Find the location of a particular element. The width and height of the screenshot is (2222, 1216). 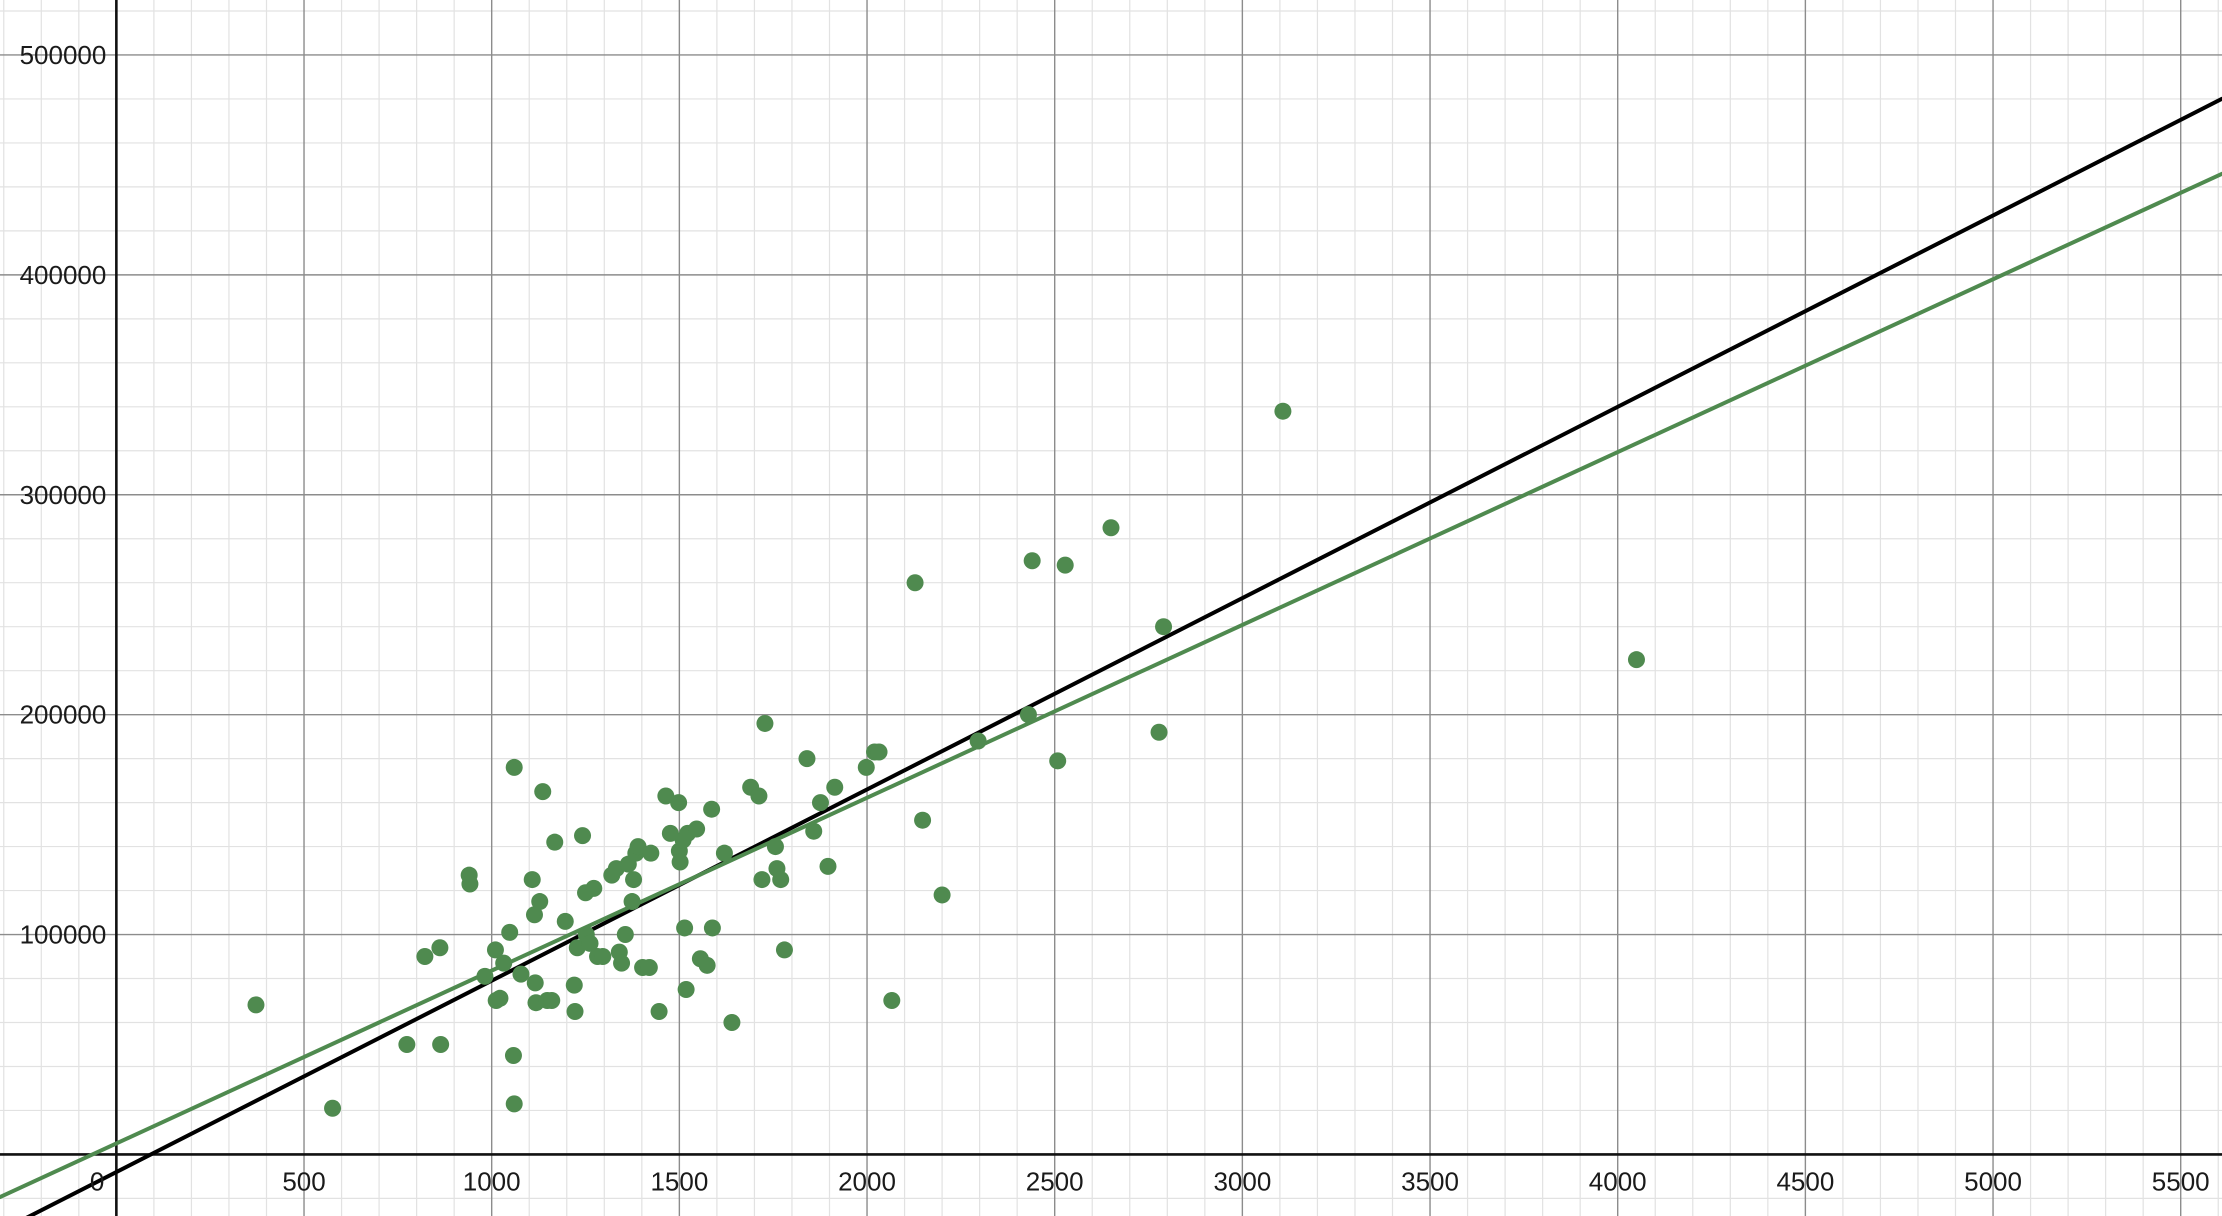

x-tick-label: 3000 is located at coordinates (1242, 1181).